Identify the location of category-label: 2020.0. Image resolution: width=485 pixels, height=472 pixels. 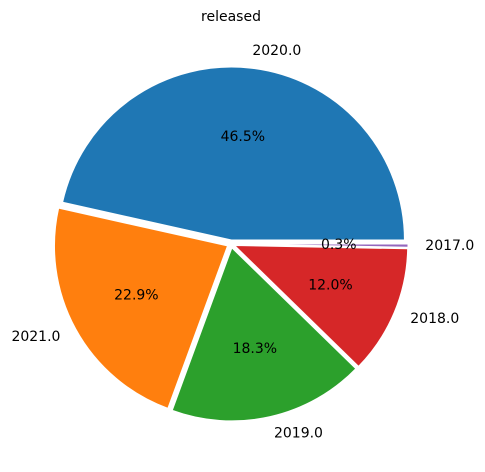
(276, 51).